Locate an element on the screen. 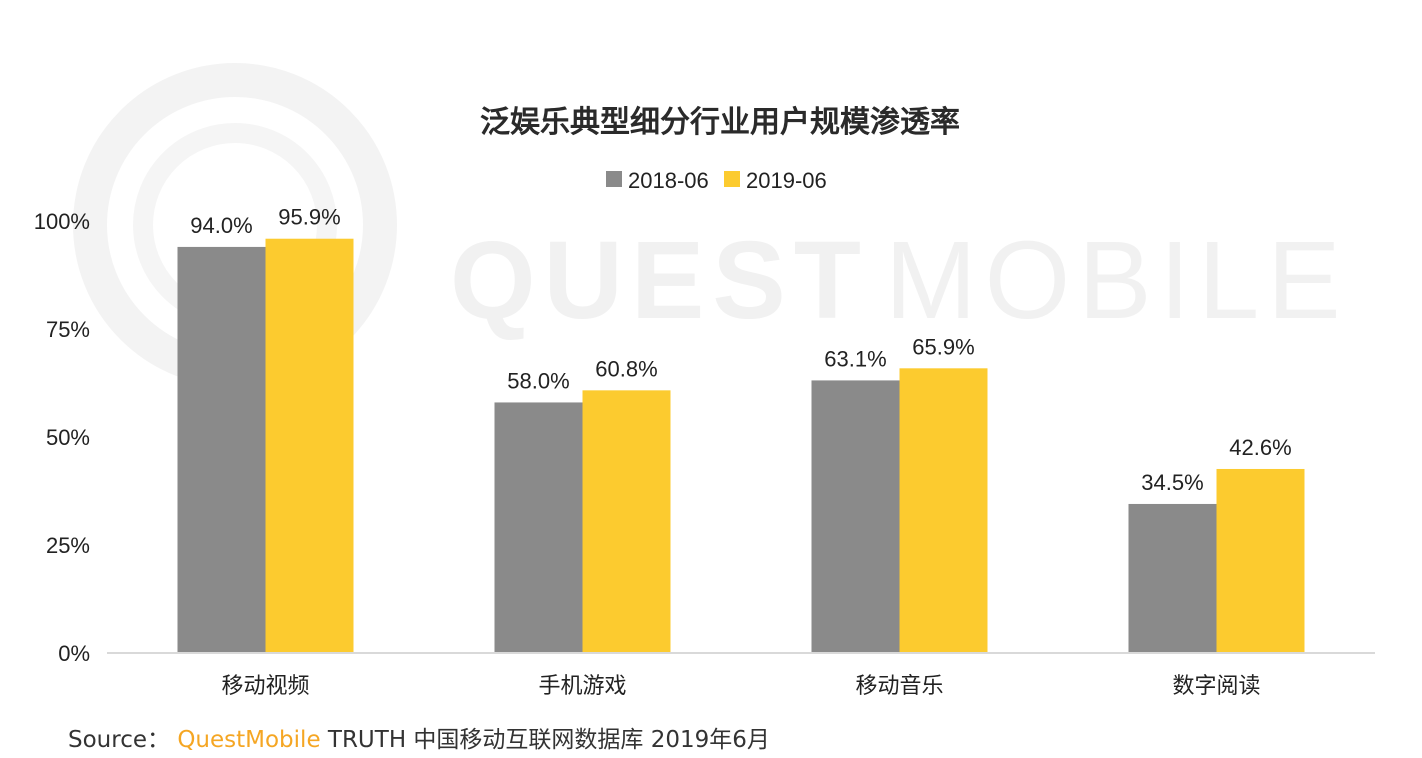 The width and height of the screenshot is (1422, 758). data-label: 95.9% is located at coordinates (309, 217).